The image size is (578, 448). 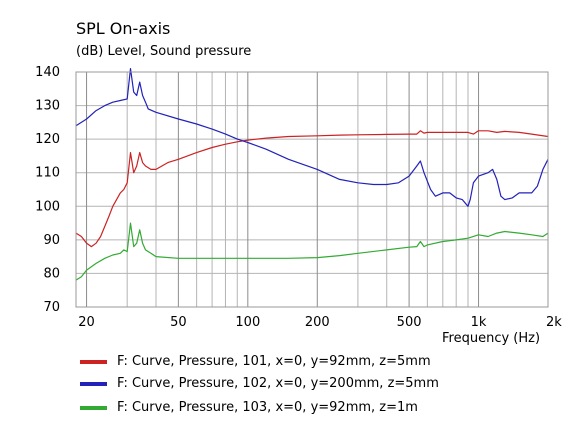 What do you see at coordinates (491, 338) in the screenshot?
I see `x-axis-label: Frequency (Hz)` at bounding box center [491, 338].